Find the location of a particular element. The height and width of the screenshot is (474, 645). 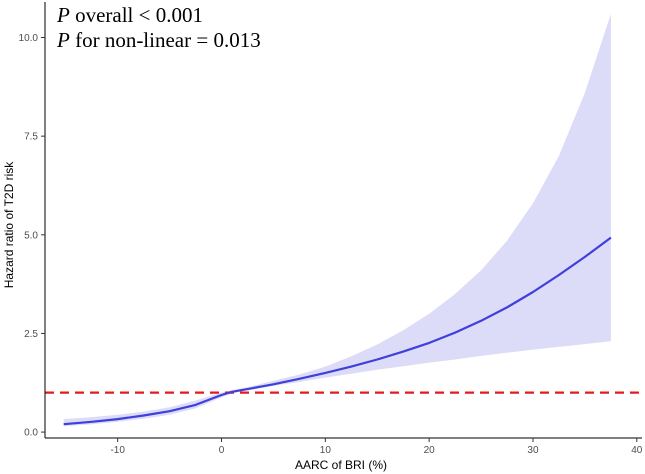

x-axis-title: AARC of BRI (%) is located at coordinates (341, 465).